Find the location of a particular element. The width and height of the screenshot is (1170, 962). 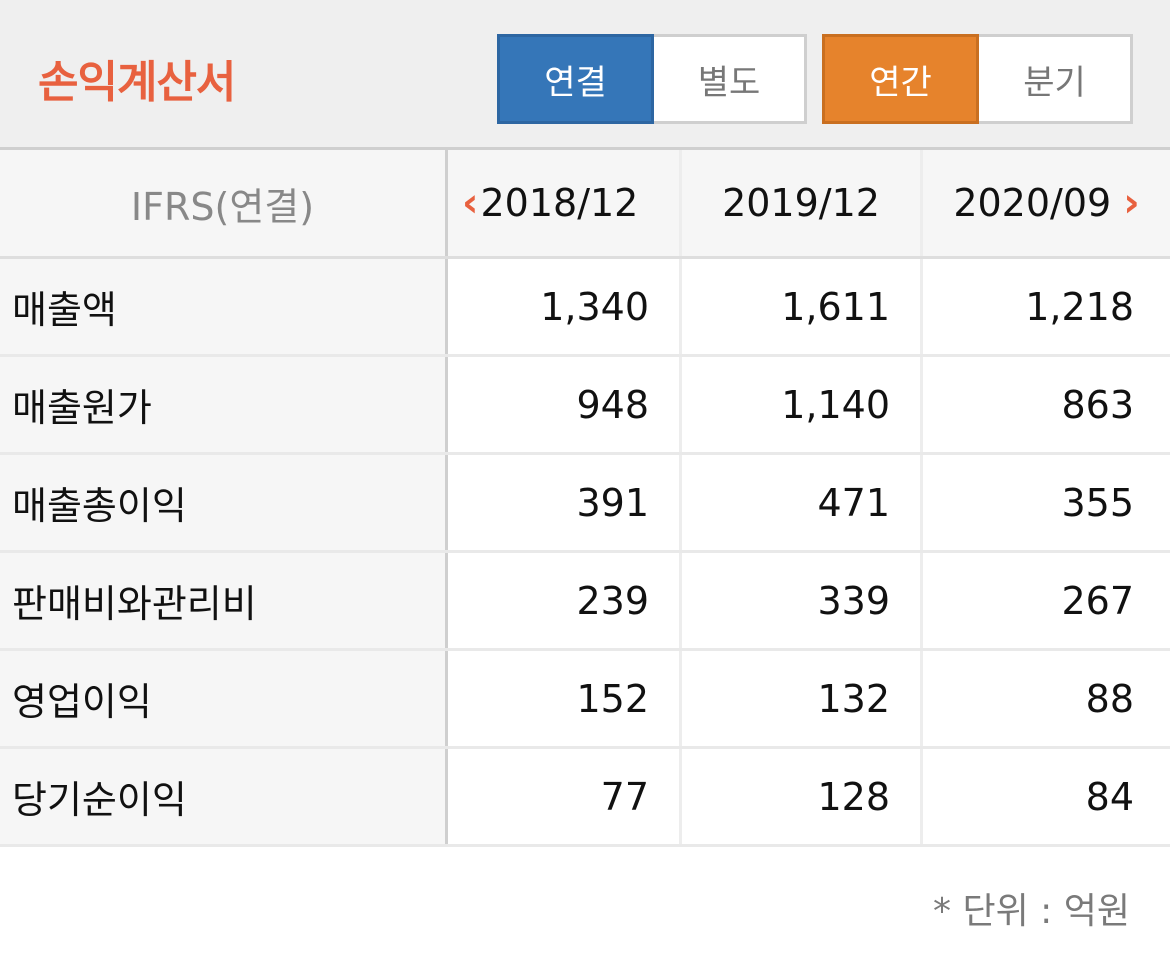

table-cell: 1,340 is located at coordinates (565, 306).